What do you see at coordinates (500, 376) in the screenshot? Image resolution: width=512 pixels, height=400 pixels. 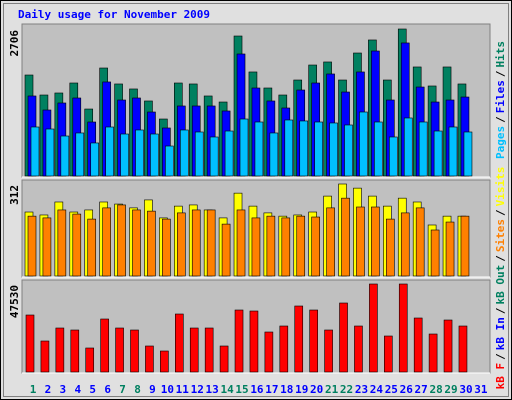 I see `legend-entry: kB F` at bounding box center [500, 376].